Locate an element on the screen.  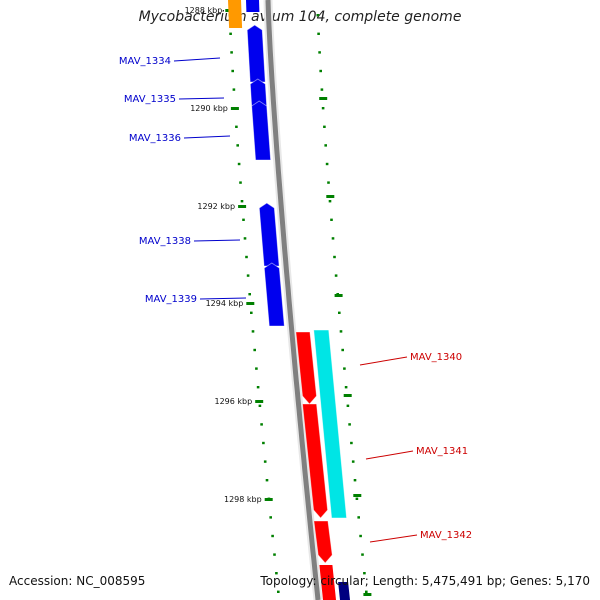
map-title: Mycobacterium avium 104, complete genome is located at coordinates (300, 17).